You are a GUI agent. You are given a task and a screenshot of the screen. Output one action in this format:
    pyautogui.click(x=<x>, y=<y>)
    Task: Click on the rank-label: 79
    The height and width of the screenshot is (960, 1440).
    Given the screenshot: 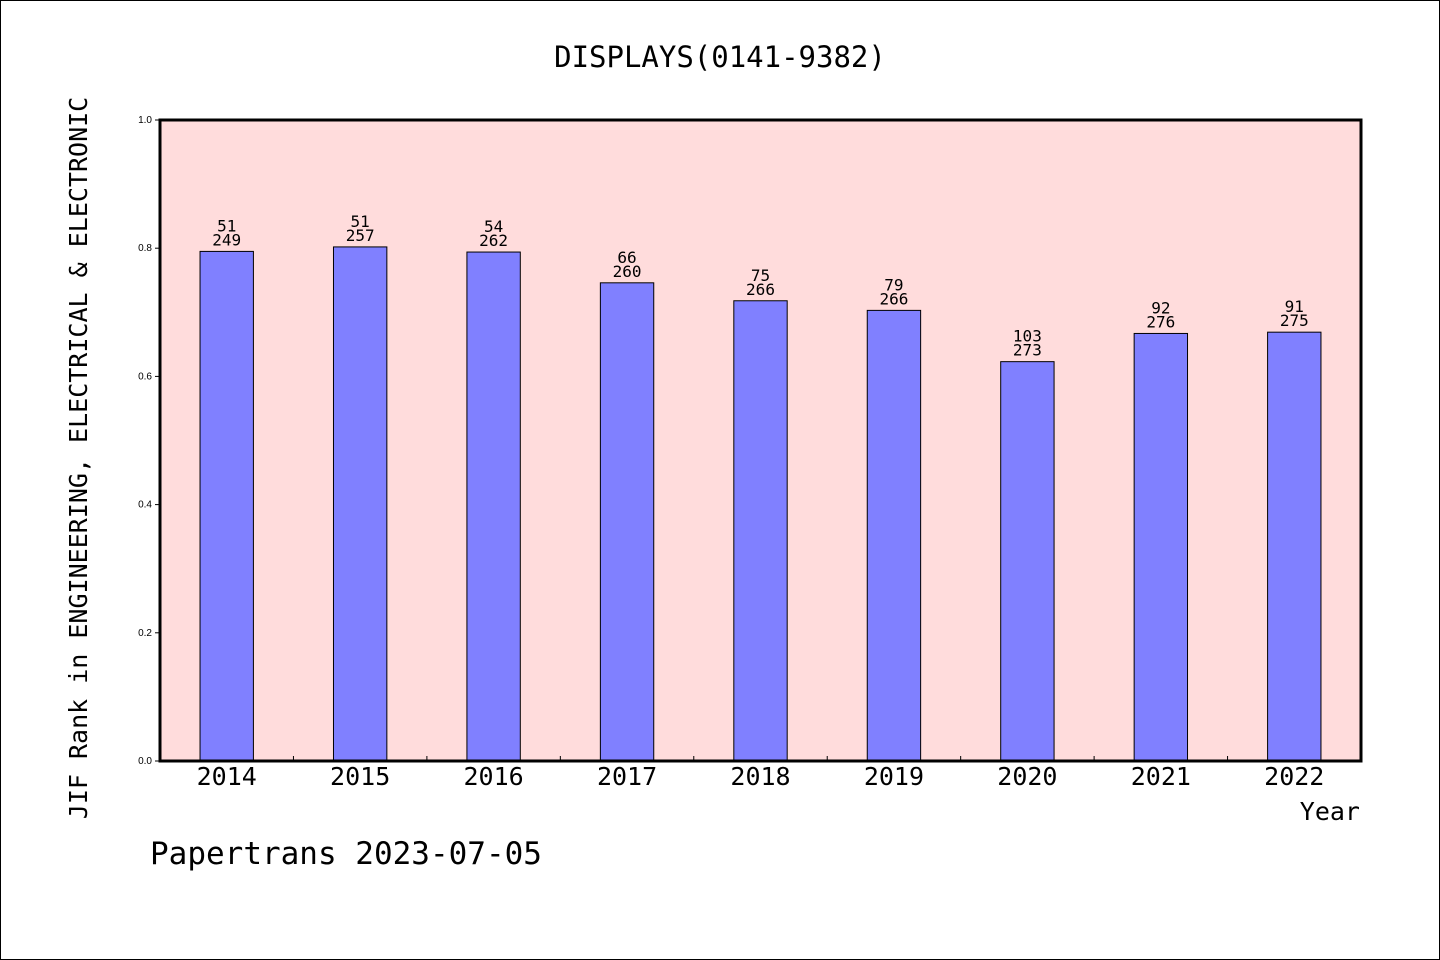 What is the action you would take?
    pyautogui.click(x=893, y=284)
    